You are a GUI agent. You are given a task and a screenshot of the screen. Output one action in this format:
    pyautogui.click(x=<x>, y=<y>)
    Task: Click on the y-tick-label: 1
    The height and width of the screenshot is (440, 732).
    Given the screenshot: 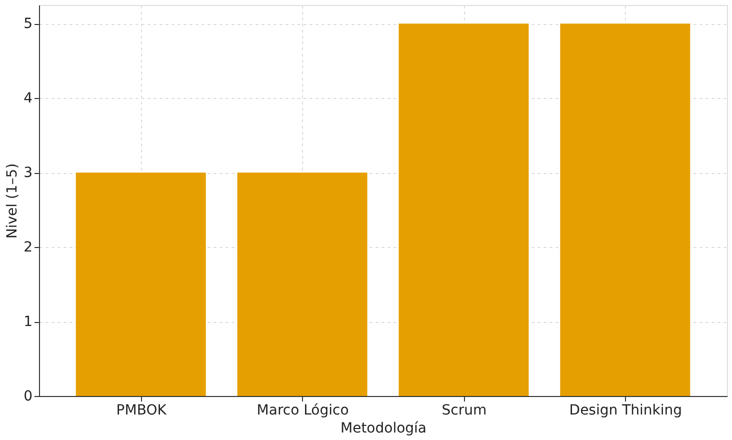 What is the action you would take?
    pyautogui.click(x=28, y=322)
    